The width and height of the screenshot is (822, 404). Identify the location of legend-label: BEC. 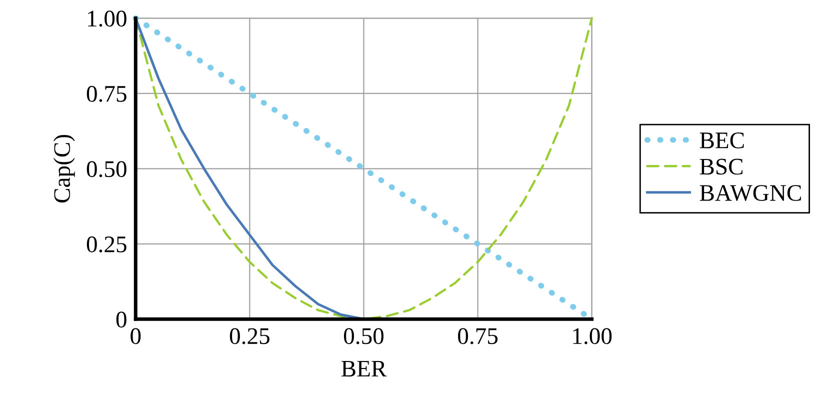
(722, 140).